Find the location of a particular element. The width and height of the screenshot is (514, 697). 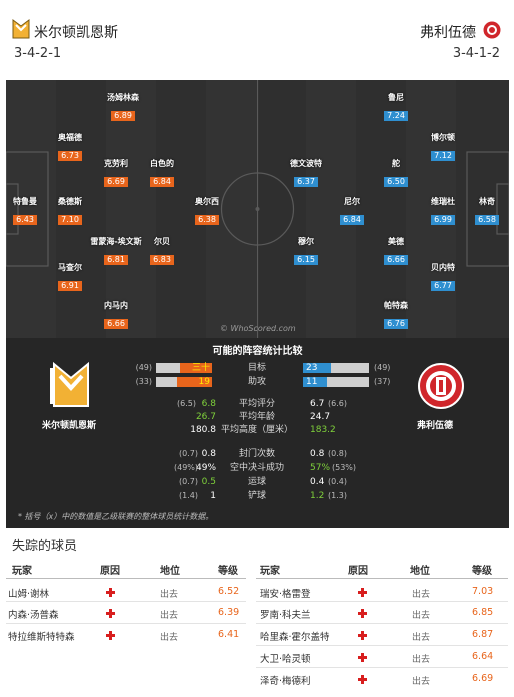

home-team-label: 米尔顿凯恩斯 is located at coordinates (69, 426).